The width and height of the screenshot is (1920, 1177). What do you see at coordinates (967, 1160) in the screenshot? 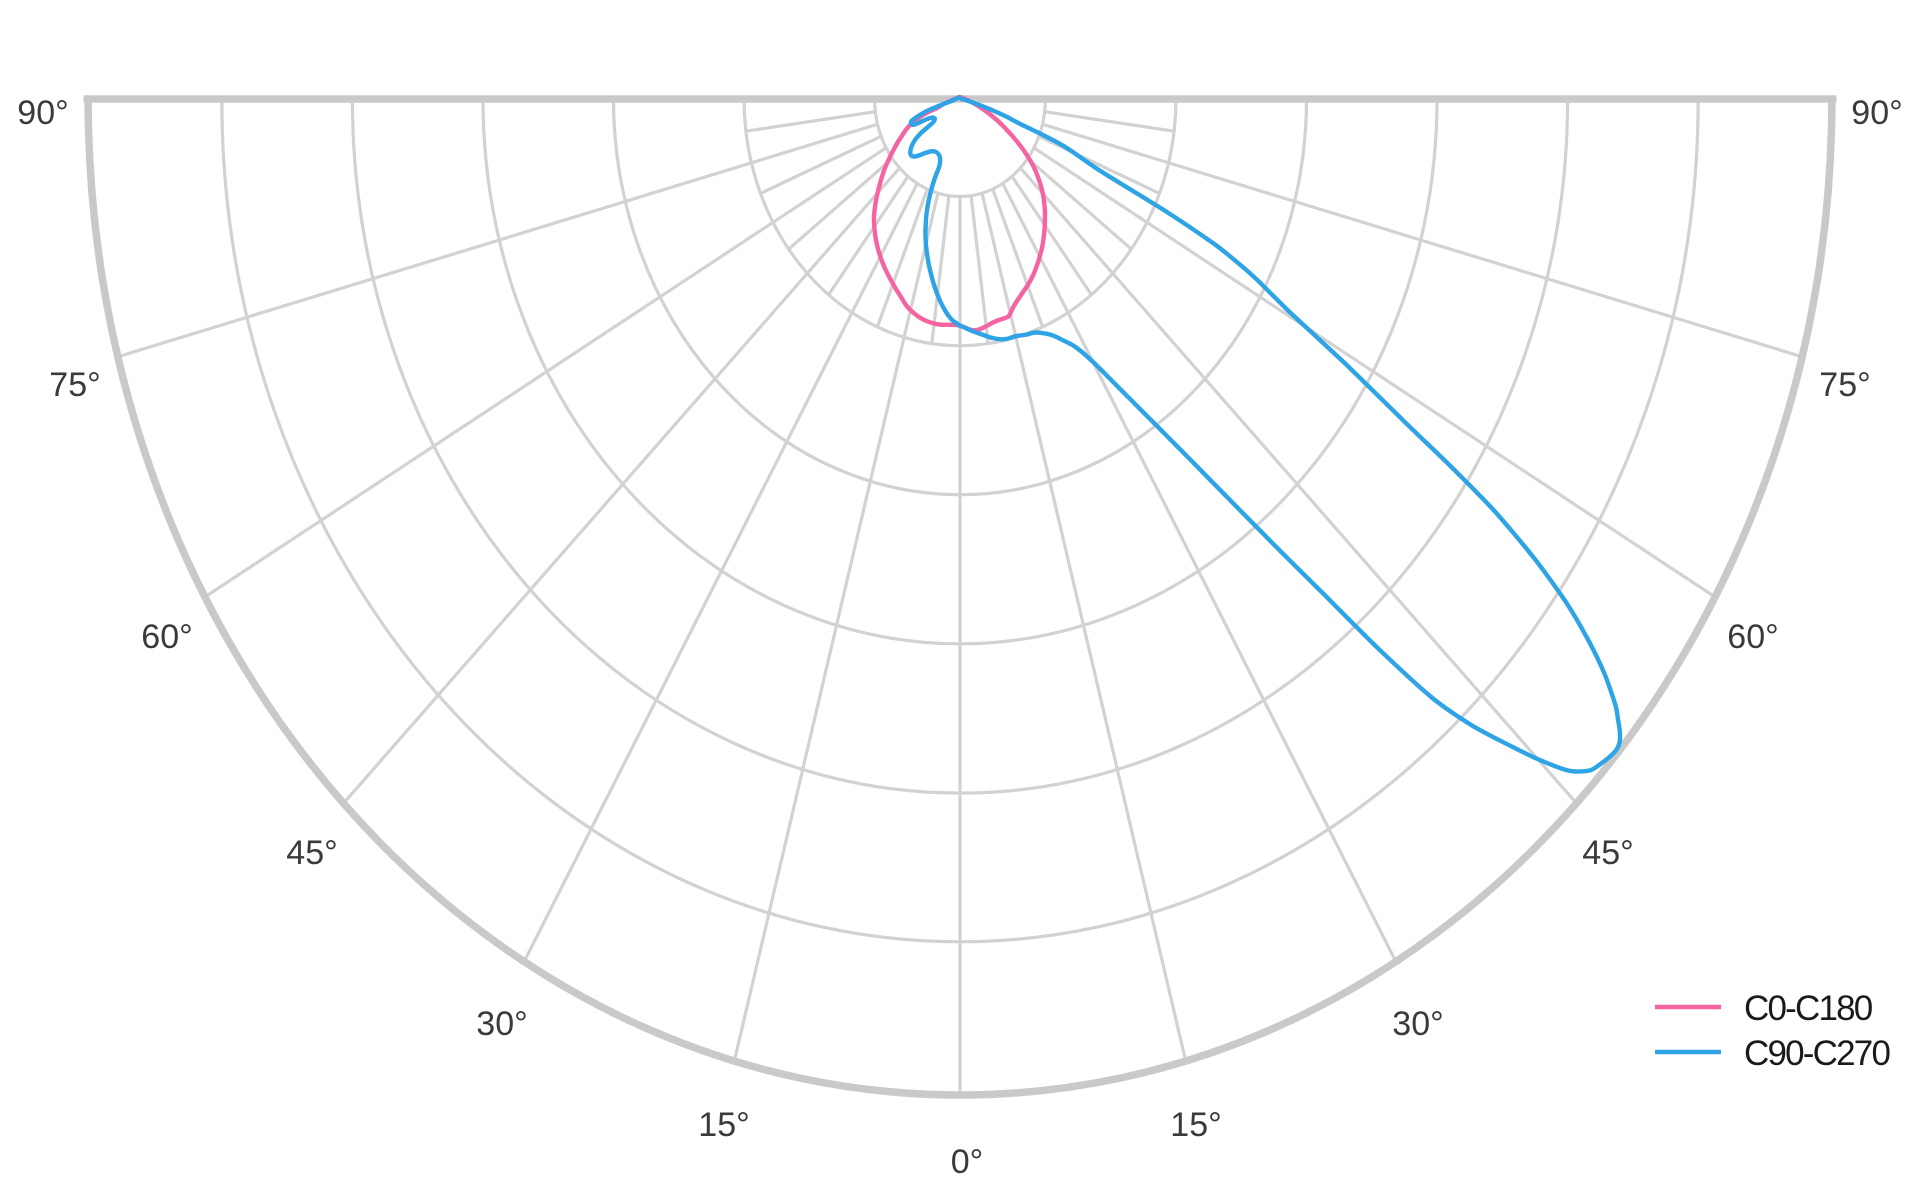
I see `svg-text: 0°` at bounding box center [967, 1160].